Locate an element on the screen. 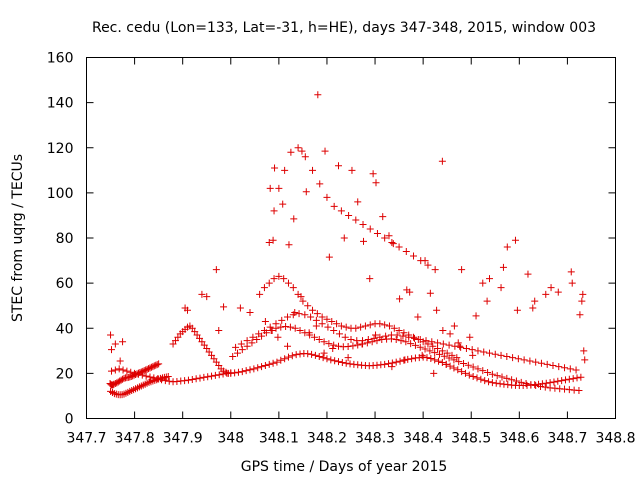 This screenshot has height=480, width=640. y-tick-label: 0 is located at coordinates (69, 420).